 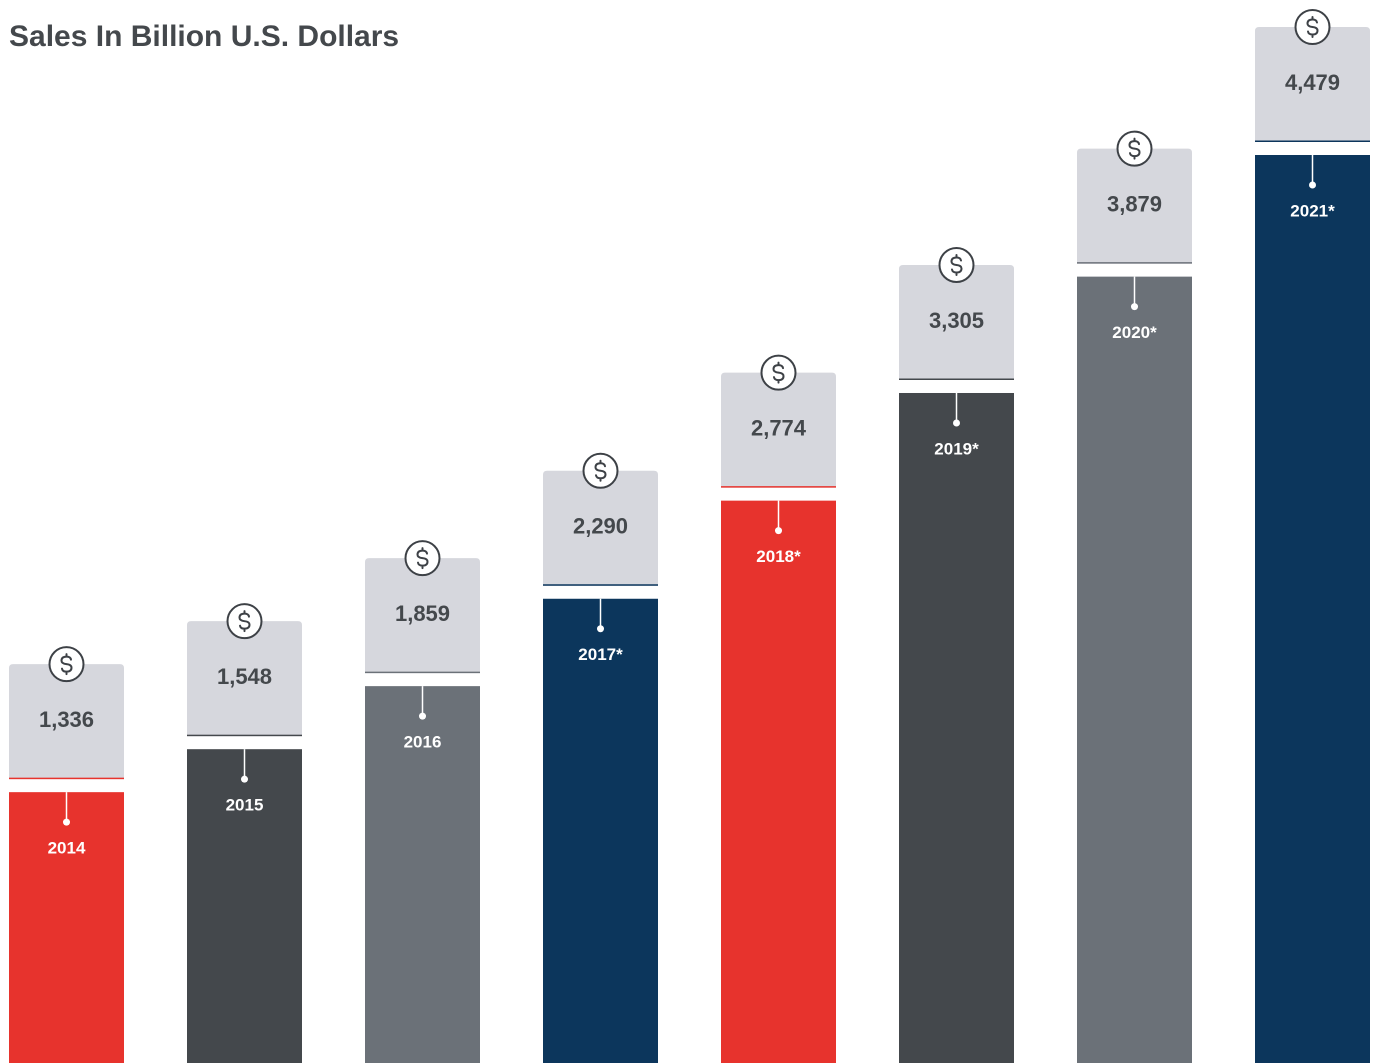 What do you see at coordinates (67, 848) in the screenshot?
I see `category-label: 2014` at bounding box center [67, 848].